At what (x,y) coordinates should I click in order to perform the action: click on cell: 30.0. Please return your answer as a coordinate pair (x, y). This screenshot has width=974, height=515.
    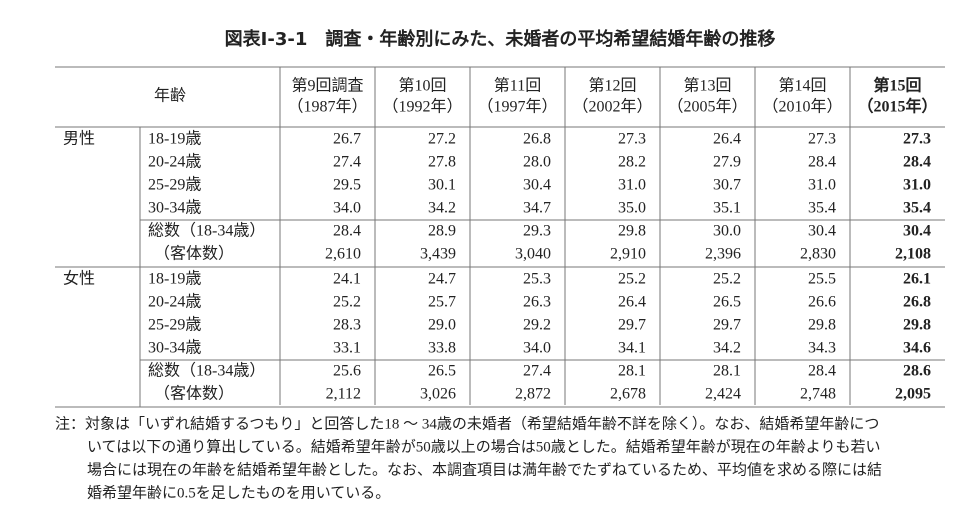
    Looking at the image, I should click on (727, 231).